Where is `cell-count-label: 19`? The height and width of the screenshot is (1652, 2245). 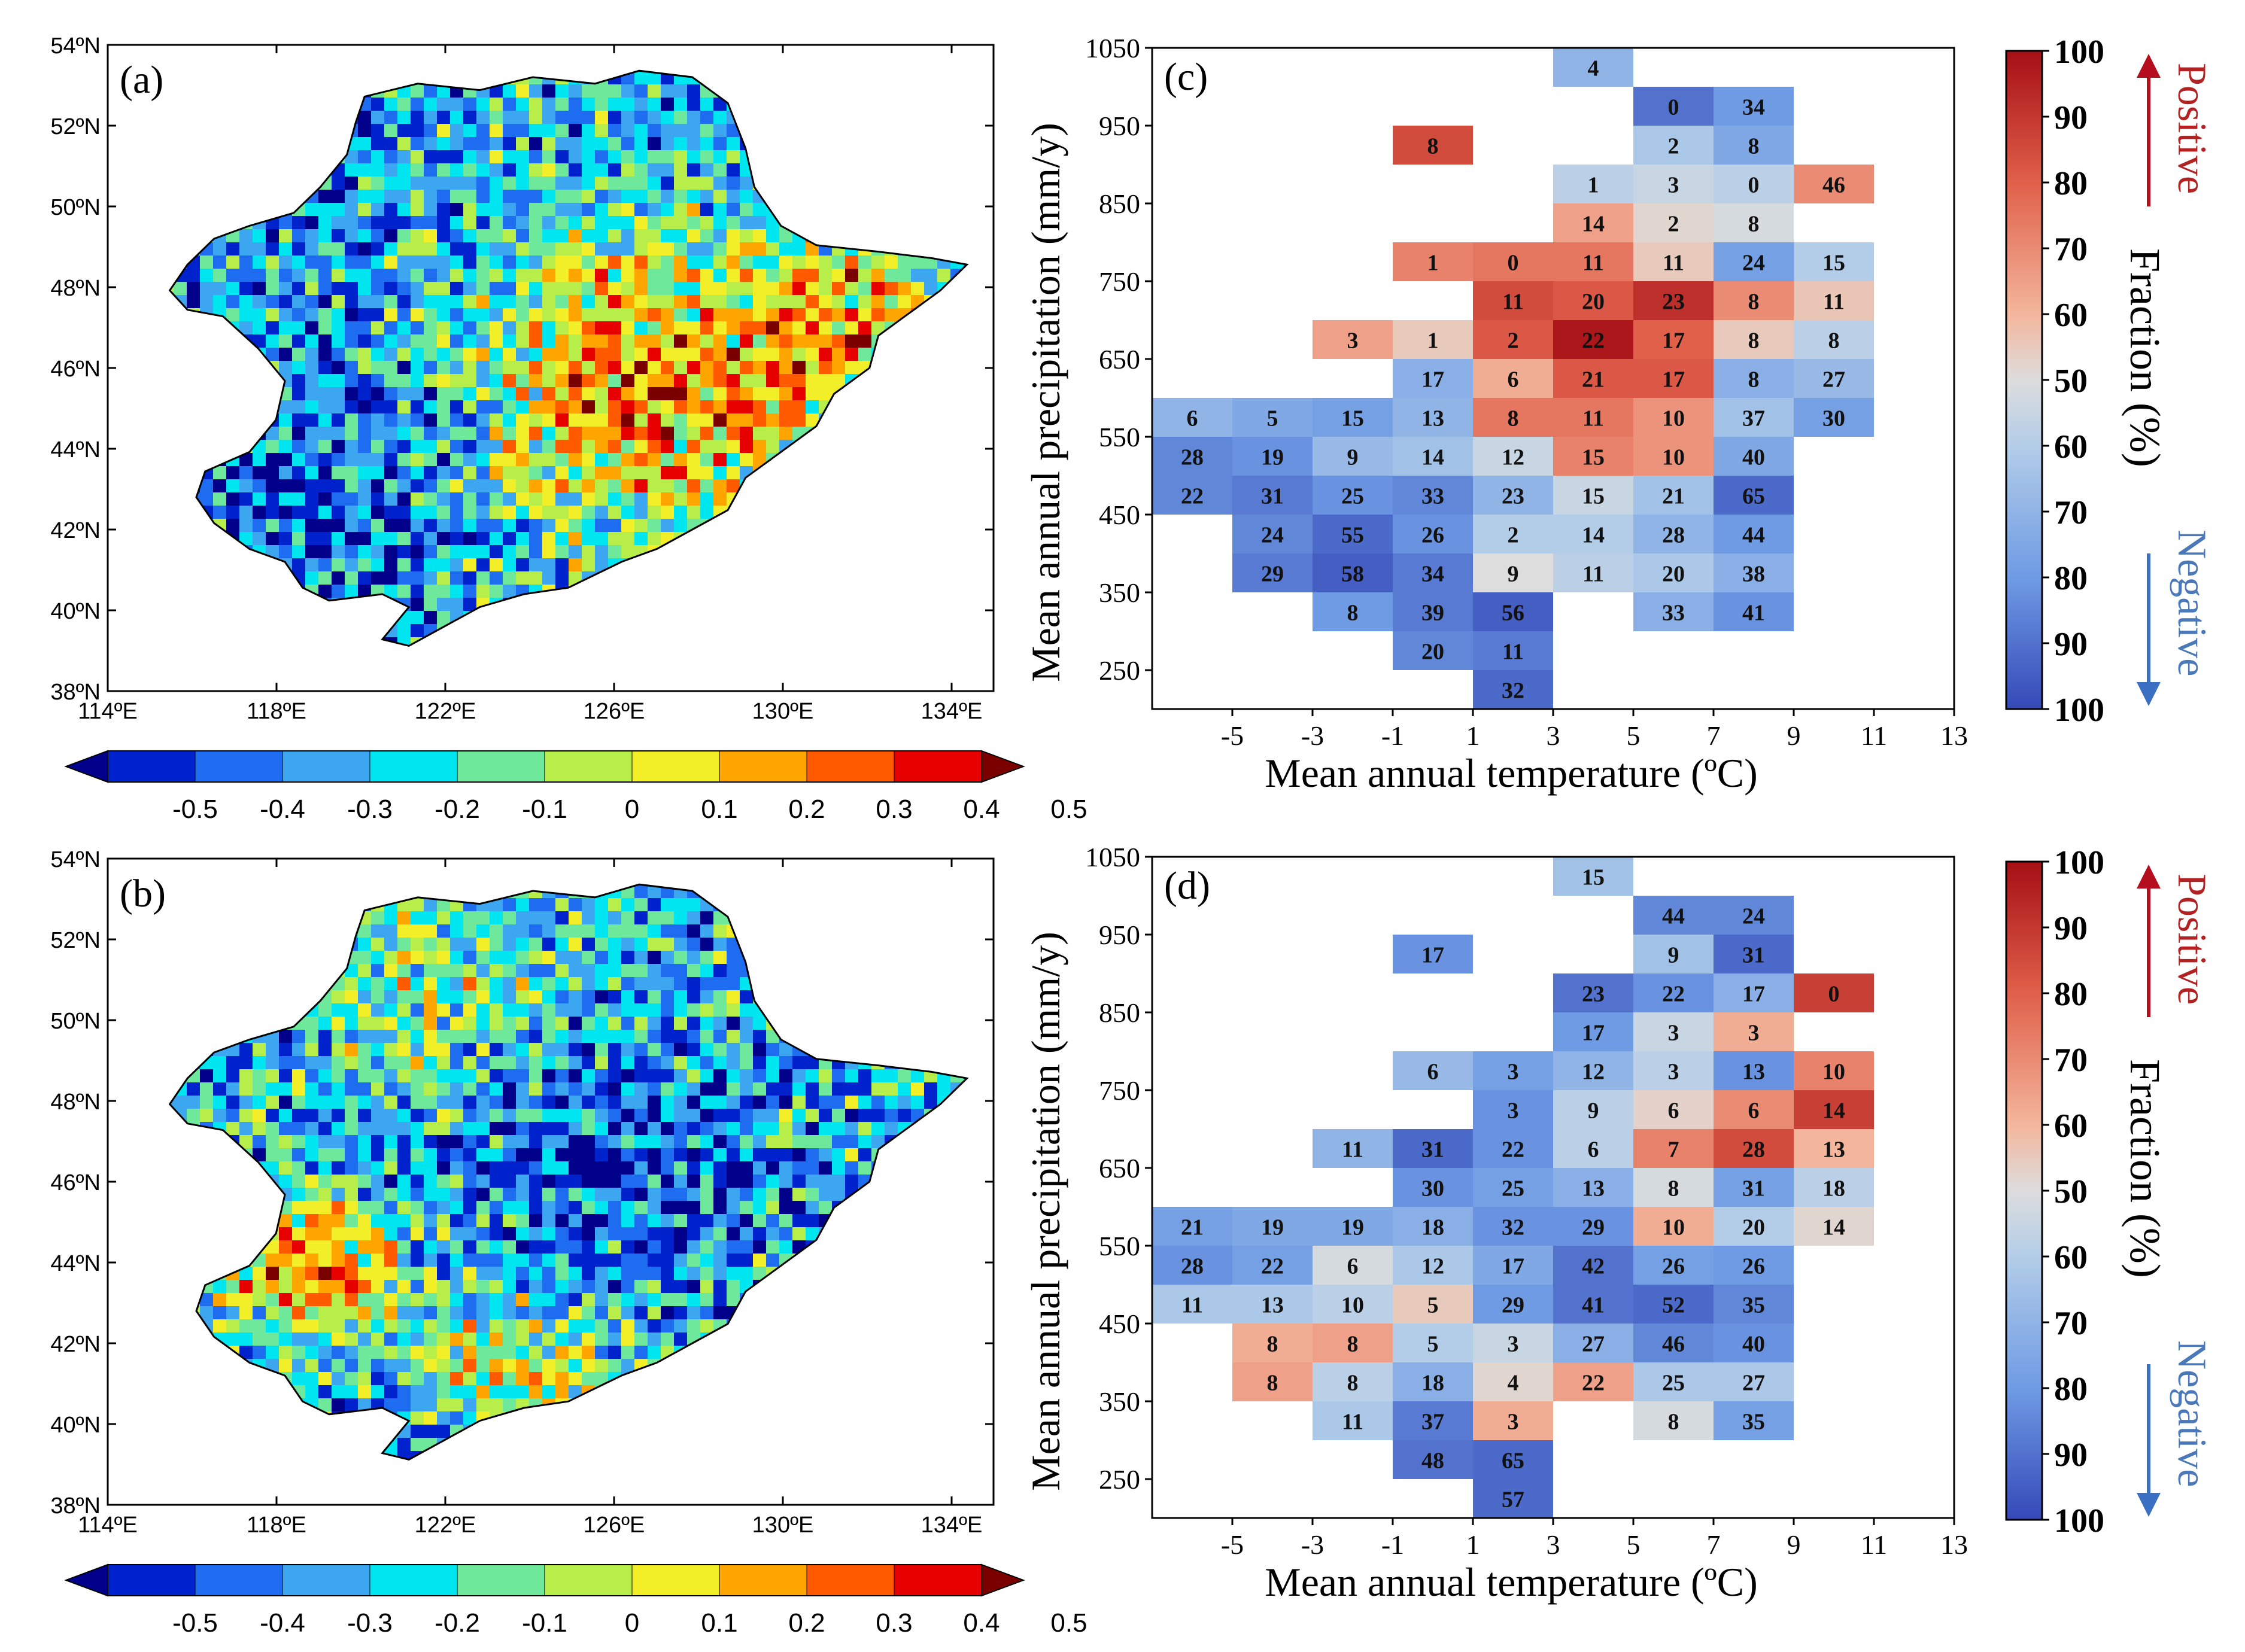 cell-count-label: 19 is located at coordinates (1272, 457).